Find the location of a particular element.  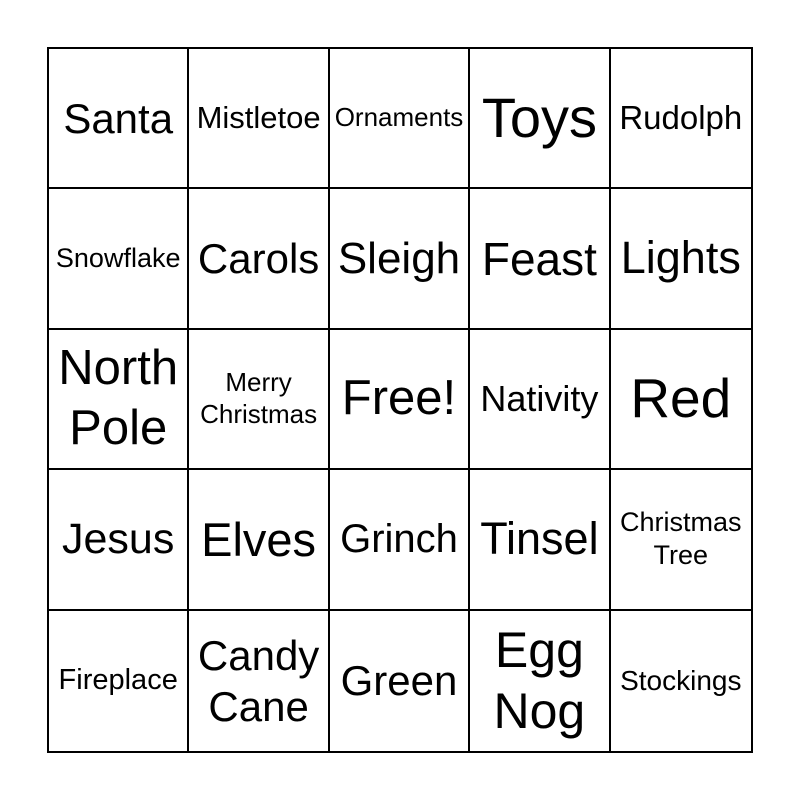

cell-label: Red is located at coordinates (681, 398).